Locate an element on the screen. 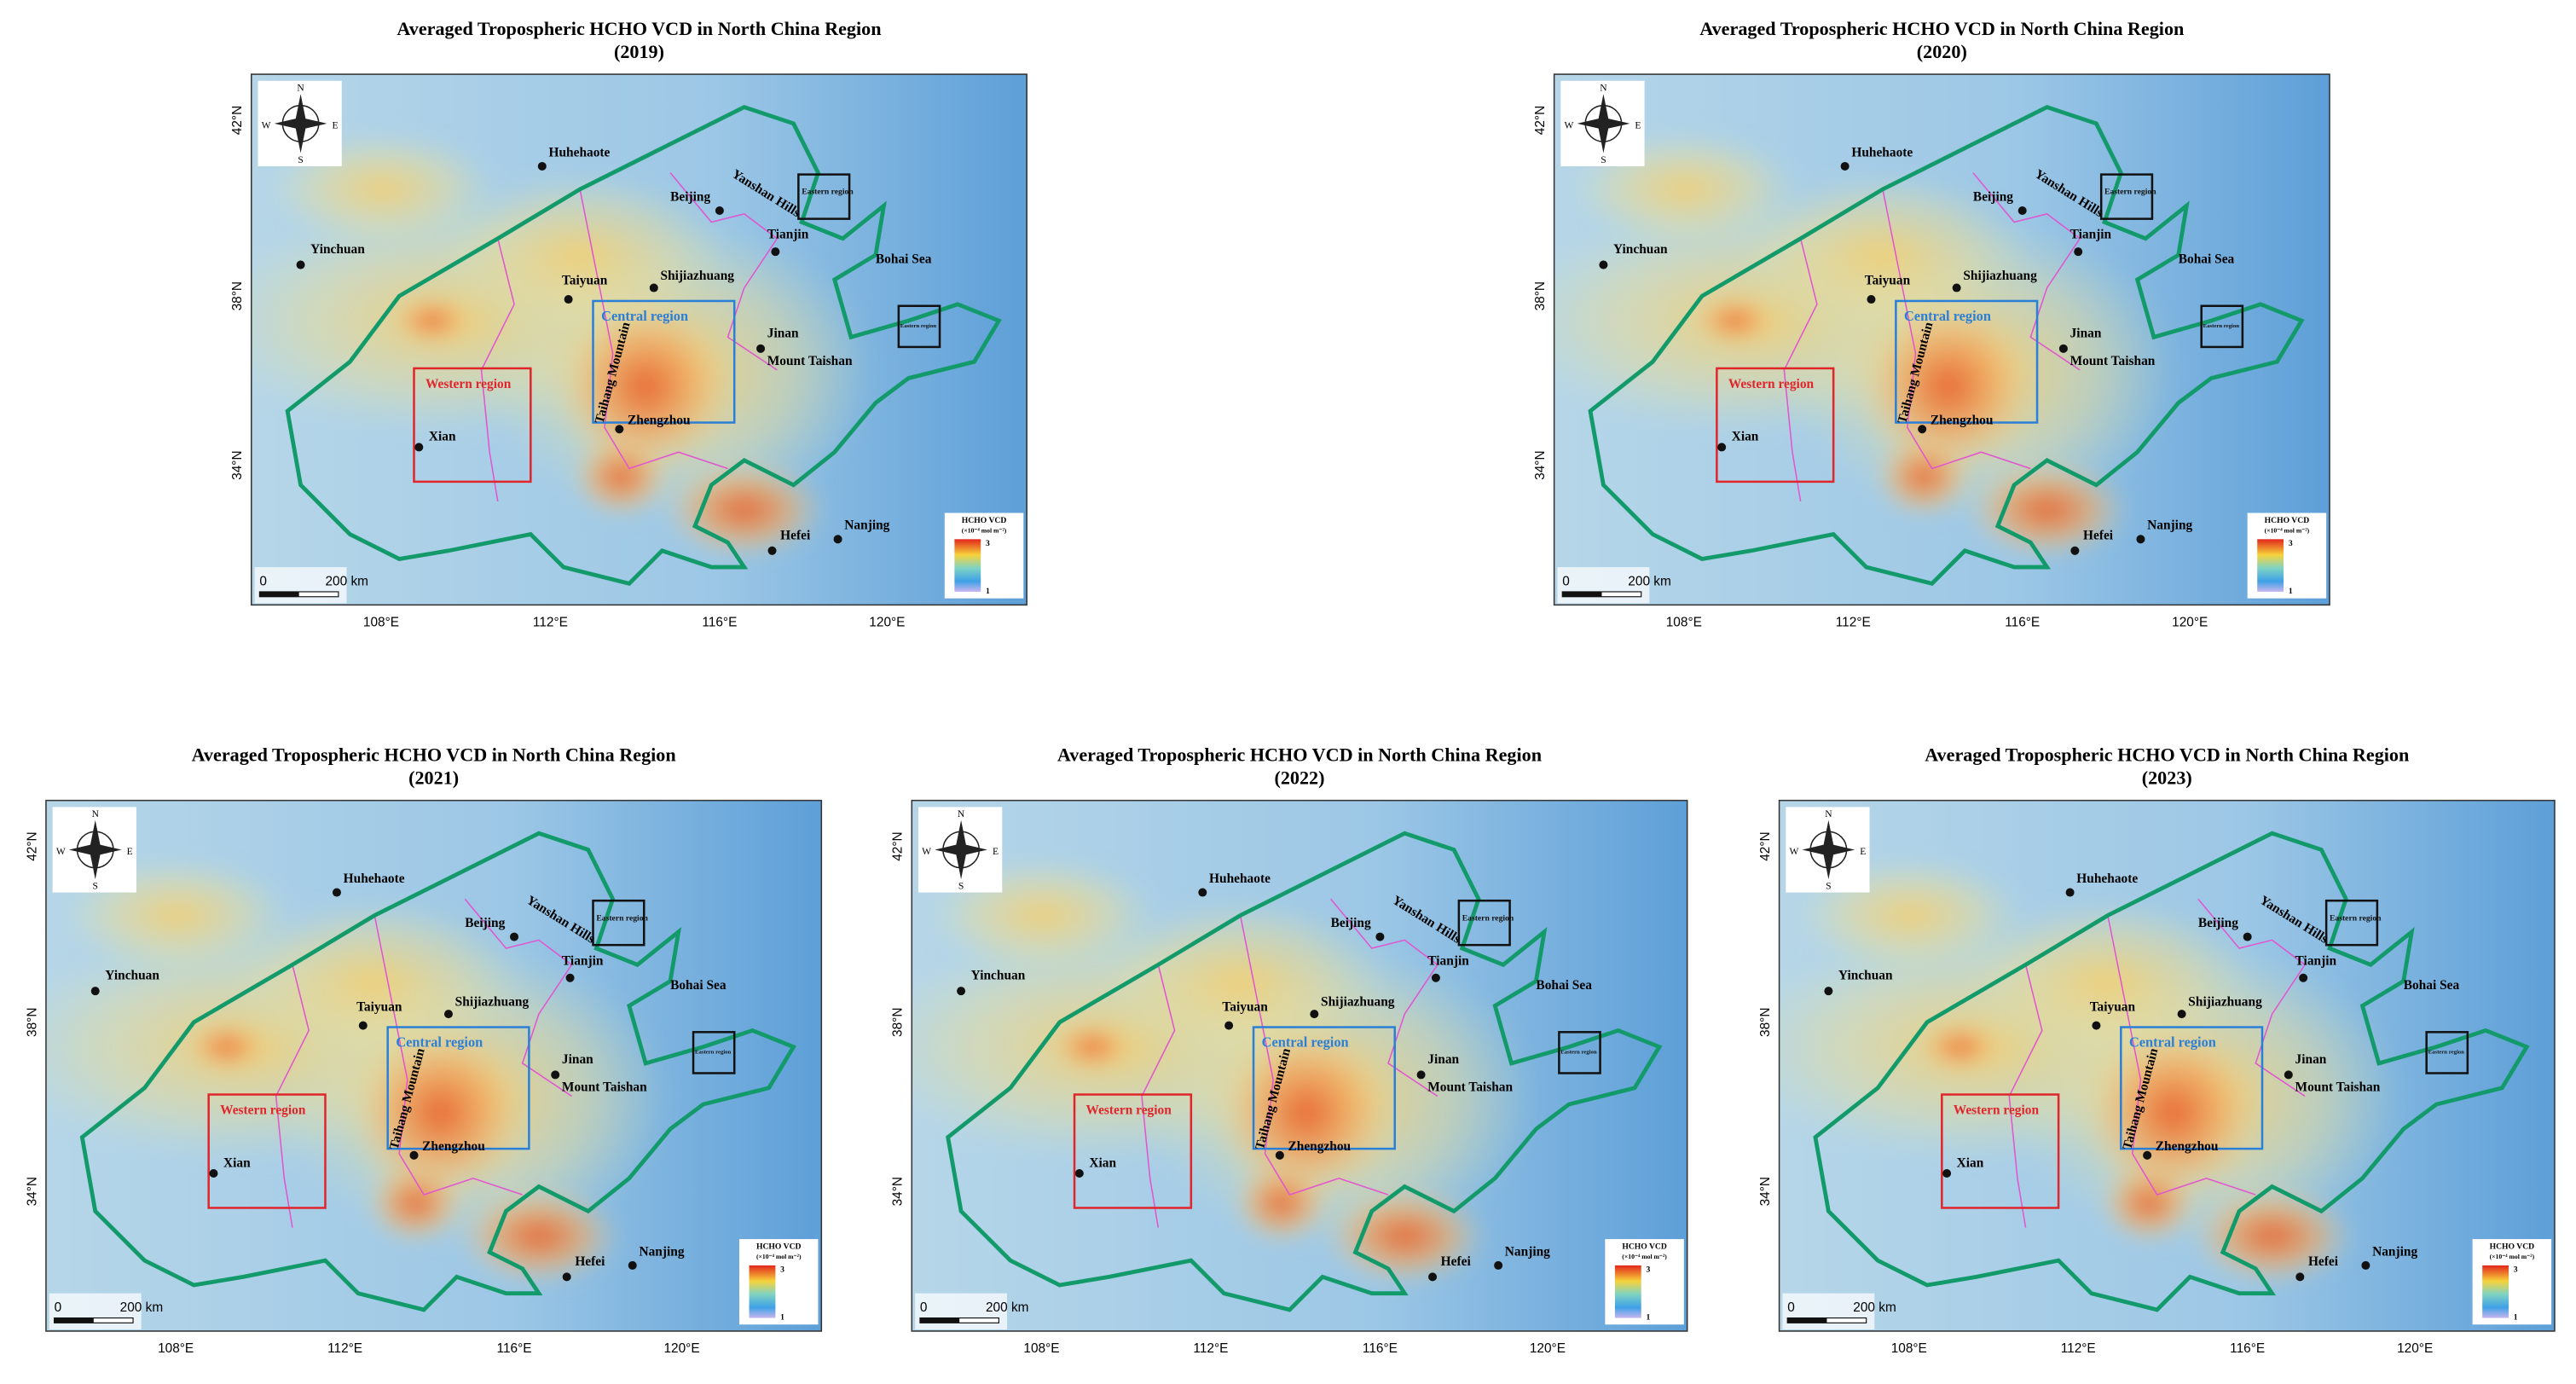 The width and height of the screenshot is (2576, 1384). scale-label: 0 is located at coordinates (924, 1307).